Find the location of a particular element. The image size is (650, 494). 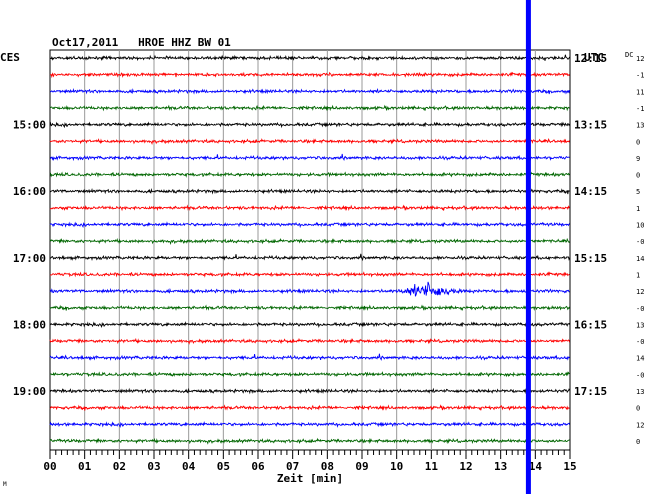

x-tick-label: 06 is located at coordinates (258, 466).